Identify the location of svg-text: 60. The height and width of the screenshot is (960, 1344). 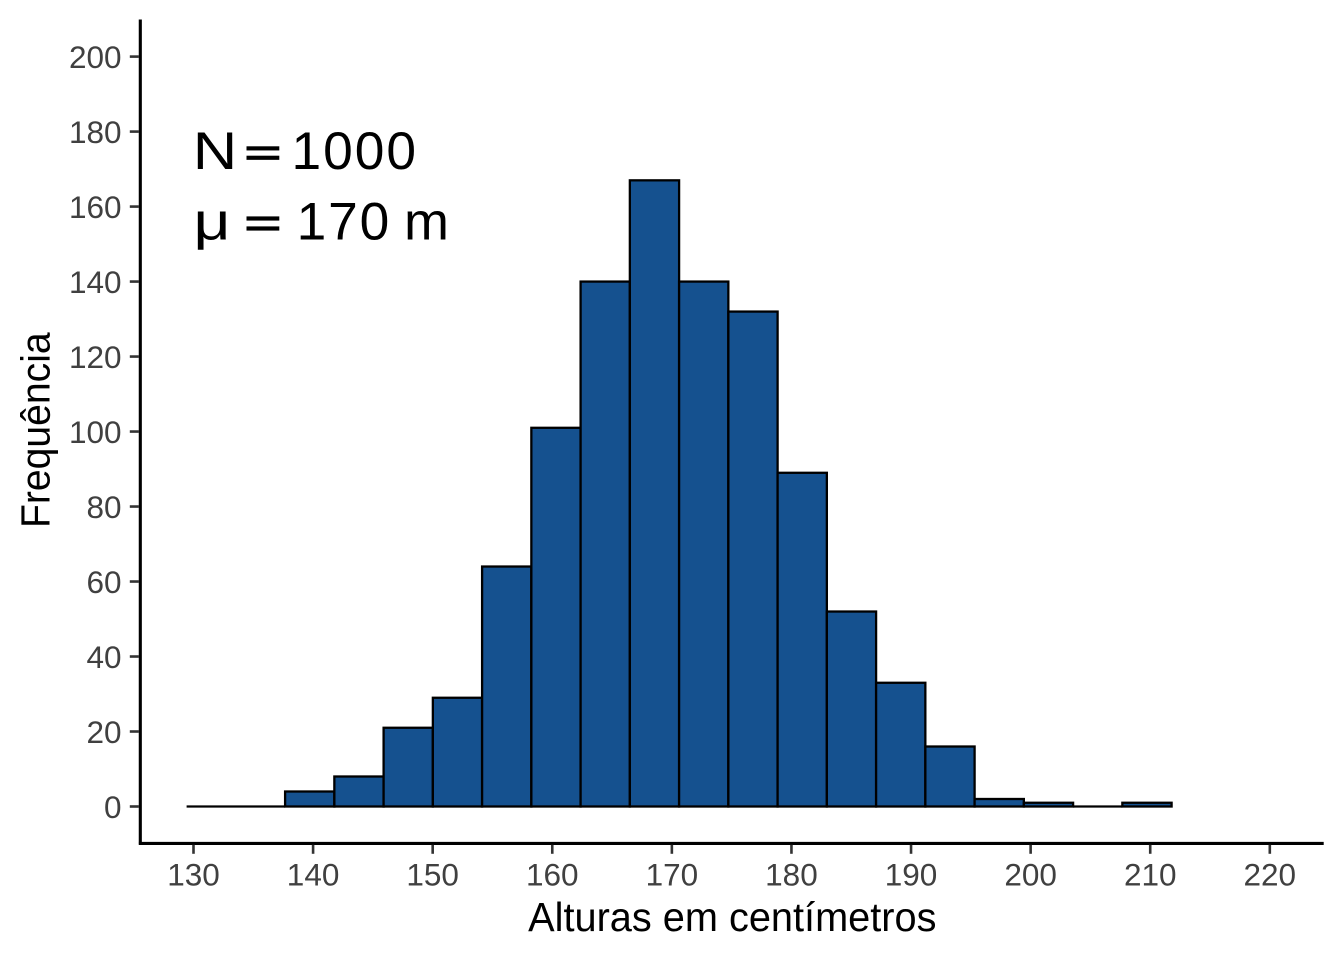
(103, 582).